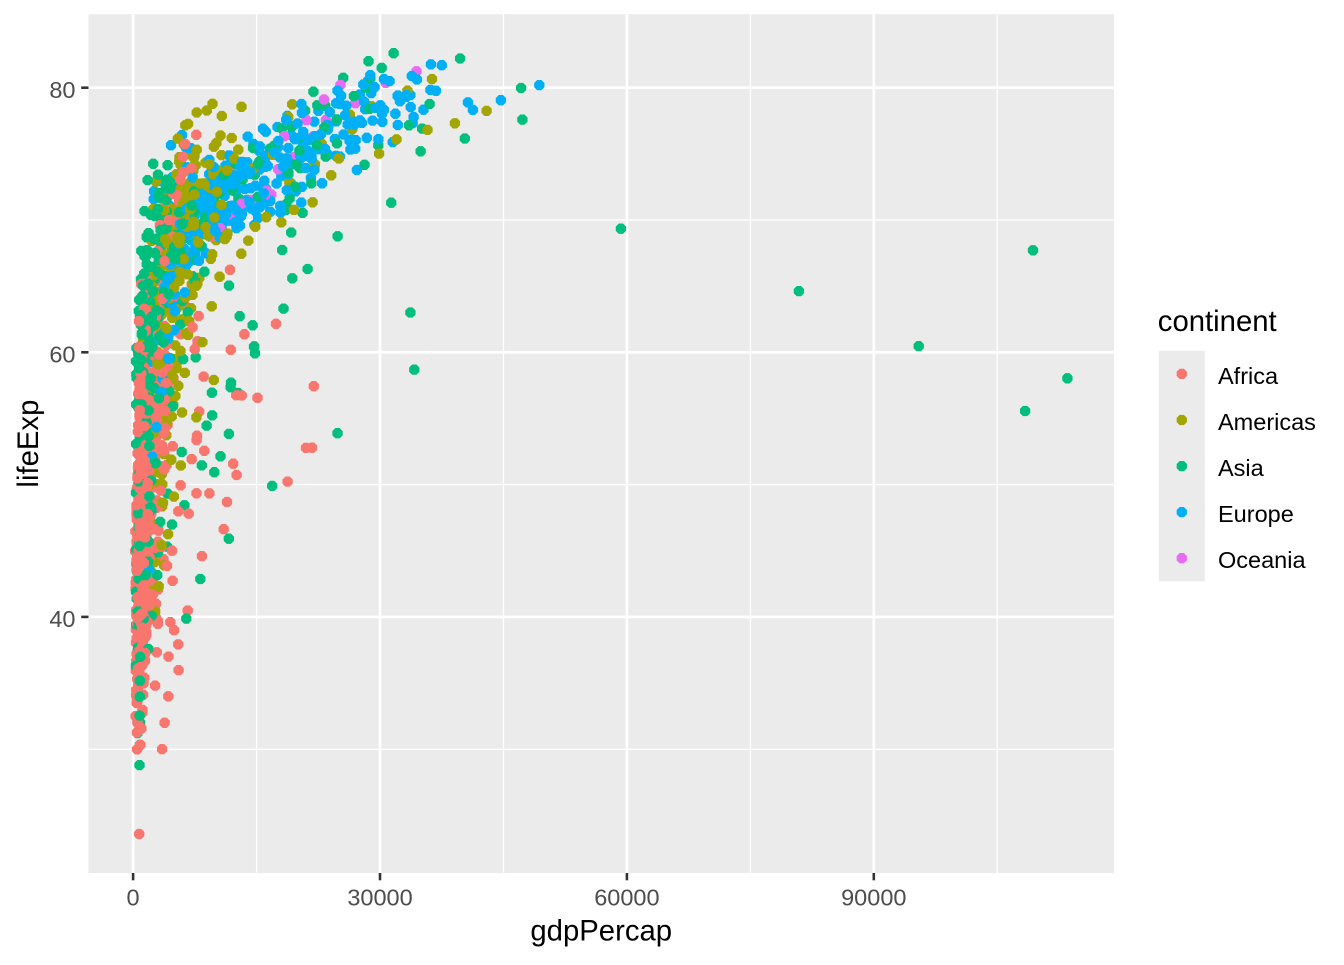  I want to click on svg-text: 90000, so click(873, 898).